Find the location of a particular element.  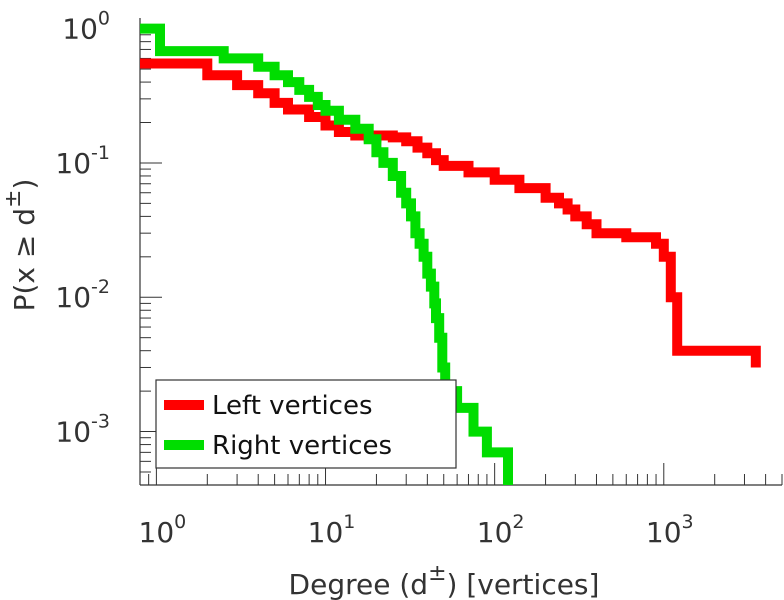

x-tick-label: 10³ is located at coordinates (670, 530).